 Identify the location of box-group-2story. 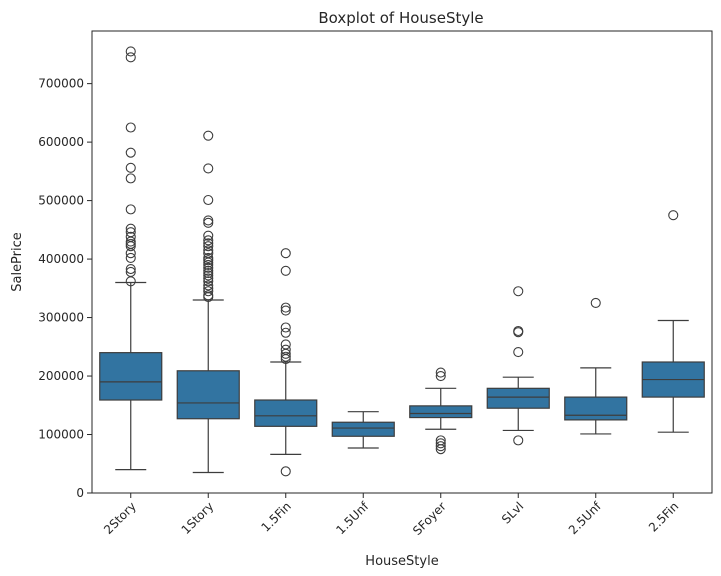
(131, 258).